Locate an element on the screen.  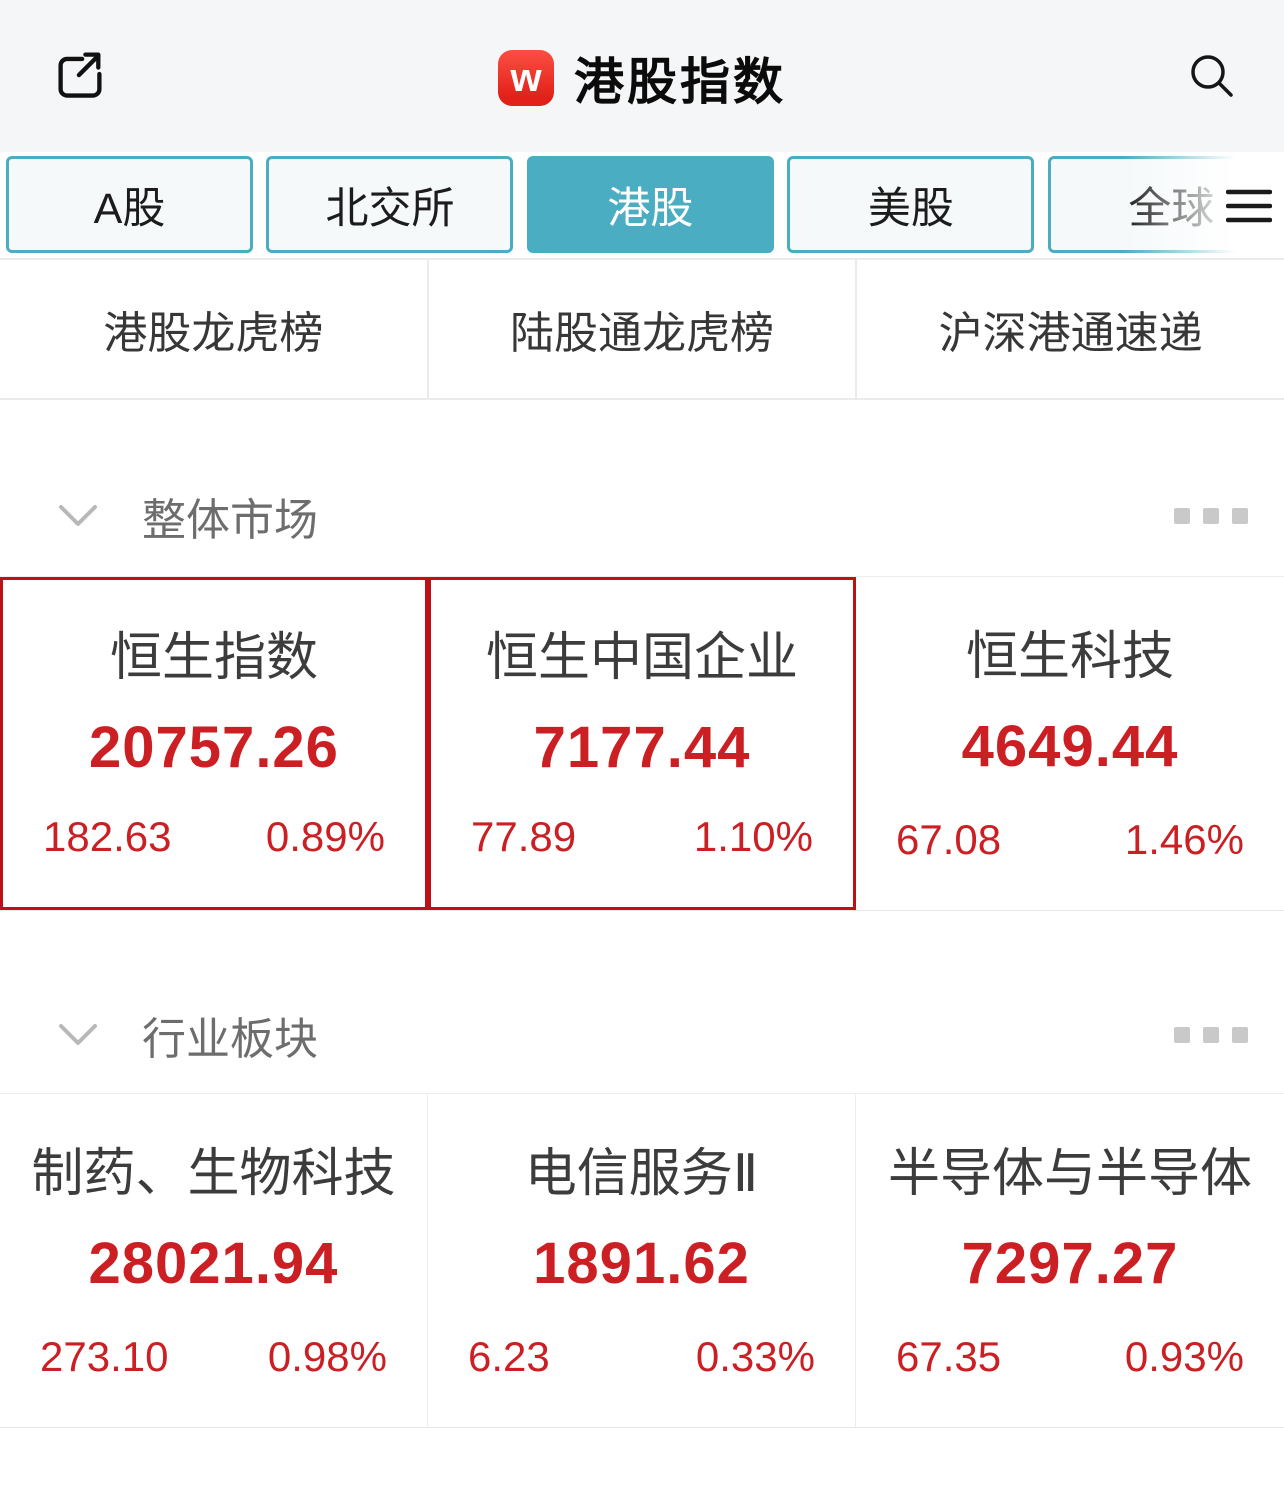
index-value: 4649.44 is located at coordinates (1070, 746).